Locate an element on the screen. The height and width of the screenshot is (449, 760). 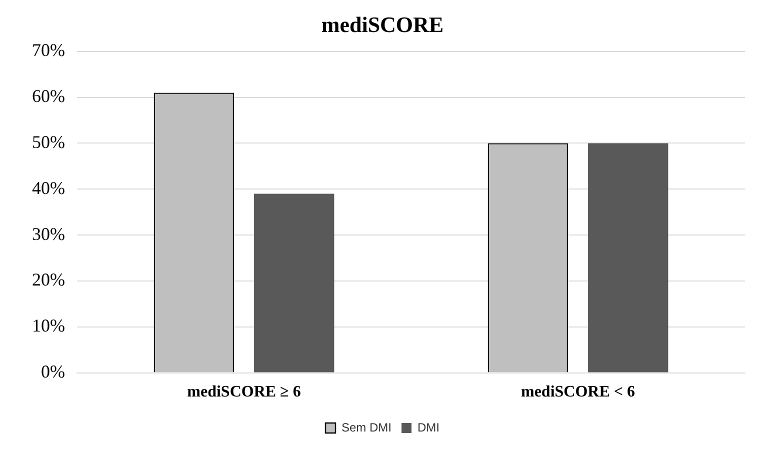
y-tick-label: 50% is located at coordinates (48, 142).